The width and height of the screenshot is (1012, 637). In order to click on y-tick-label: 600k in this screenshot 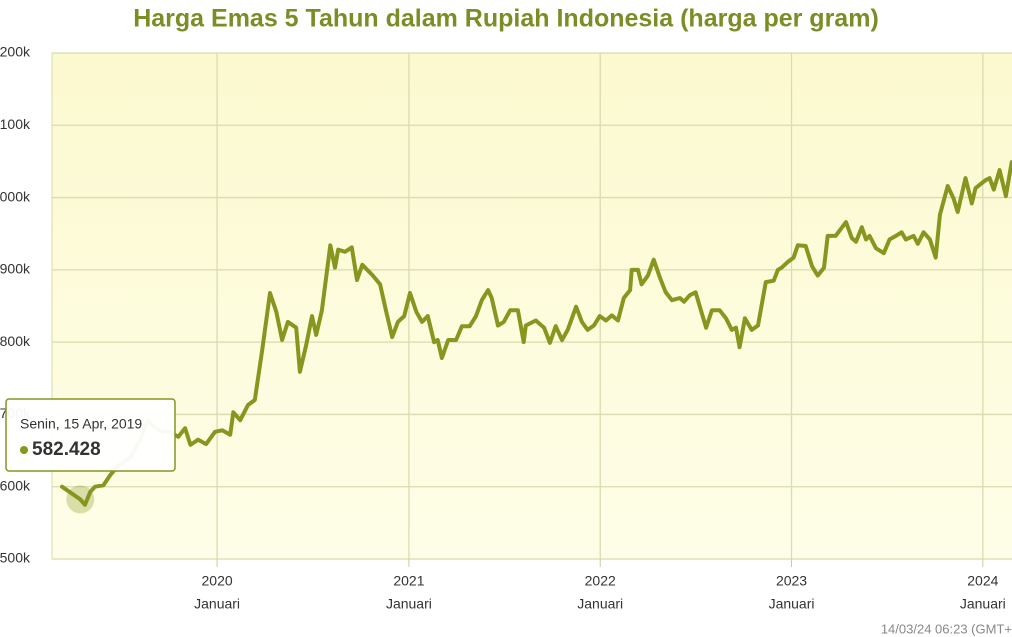, I will do `click(15, 485)`.